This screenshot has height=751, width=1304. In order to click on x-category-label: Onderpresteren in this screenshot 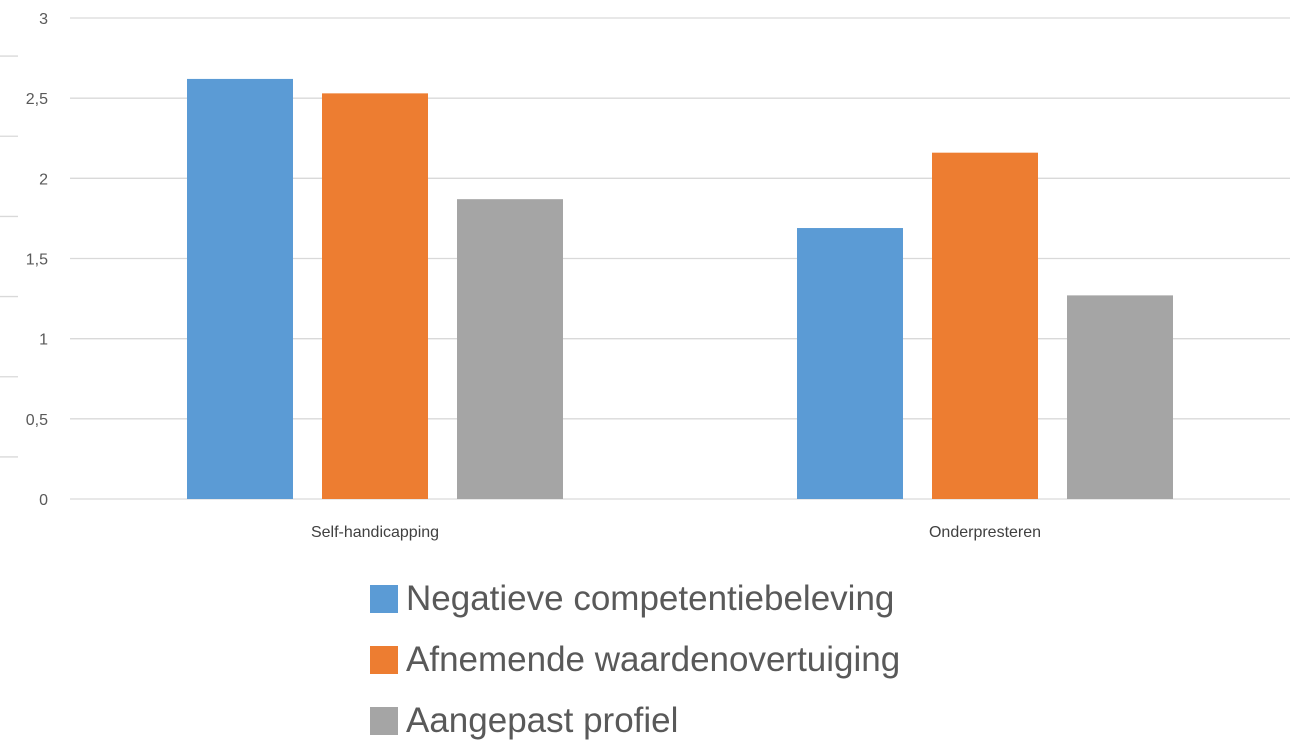, I will do `click(985, 532)`.